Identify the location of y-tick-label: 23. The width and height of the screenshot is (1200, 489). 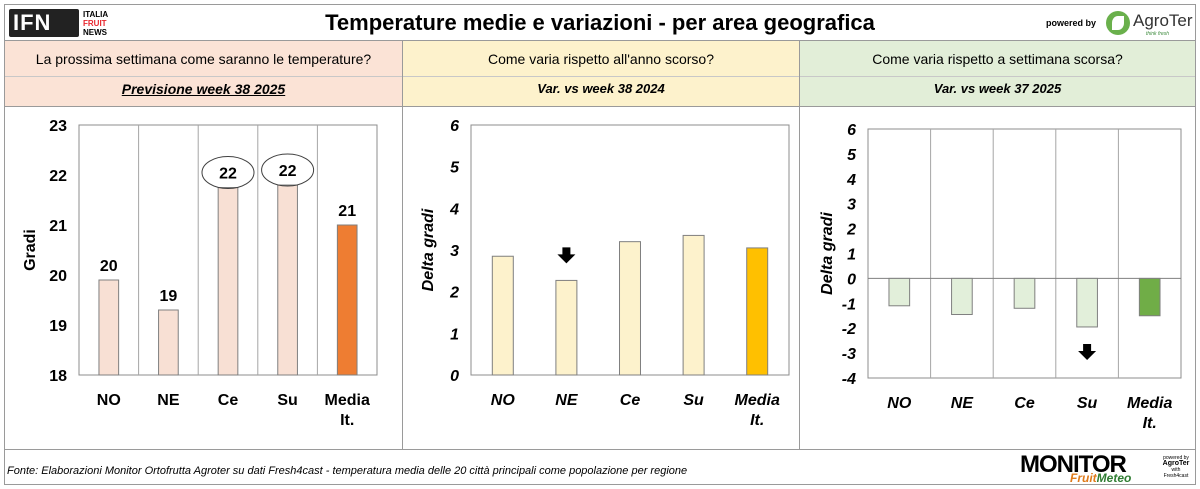
(58, 126).